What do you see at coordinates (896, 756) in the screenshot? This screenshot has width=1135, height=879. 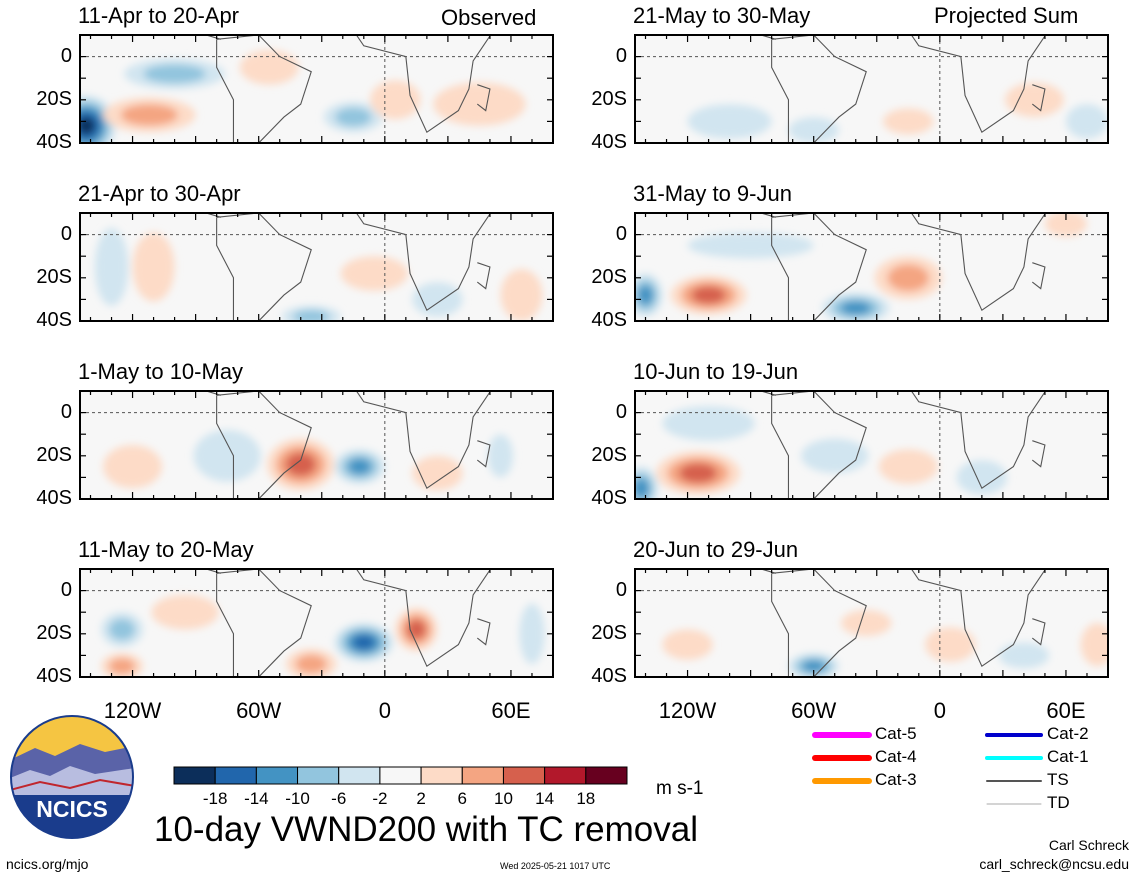 I see `tc-legend-label: Cat-4` at bounding box center [896, 756].